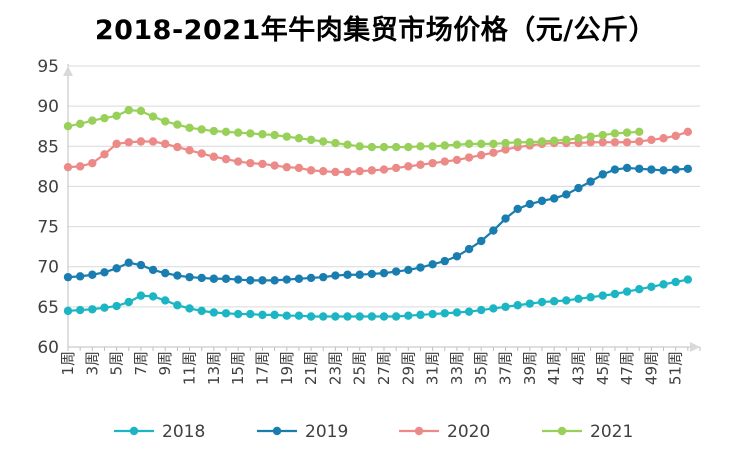 This screenshot has width=751, height=464. I want to click on y-tick-label: 95, so click(48, 67).